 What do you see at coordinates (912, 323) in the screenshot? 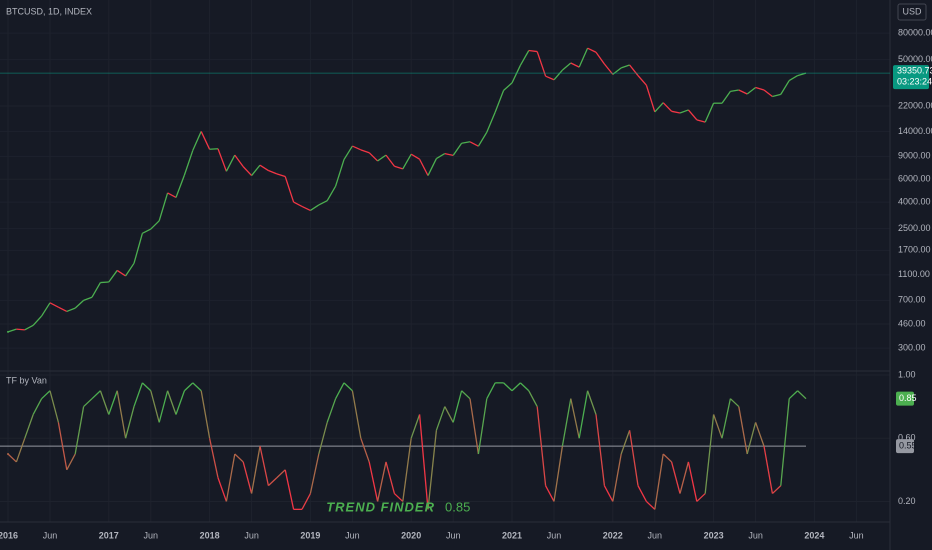
I see `y-tick-label: 460.00` at bounding box center [912, 323].